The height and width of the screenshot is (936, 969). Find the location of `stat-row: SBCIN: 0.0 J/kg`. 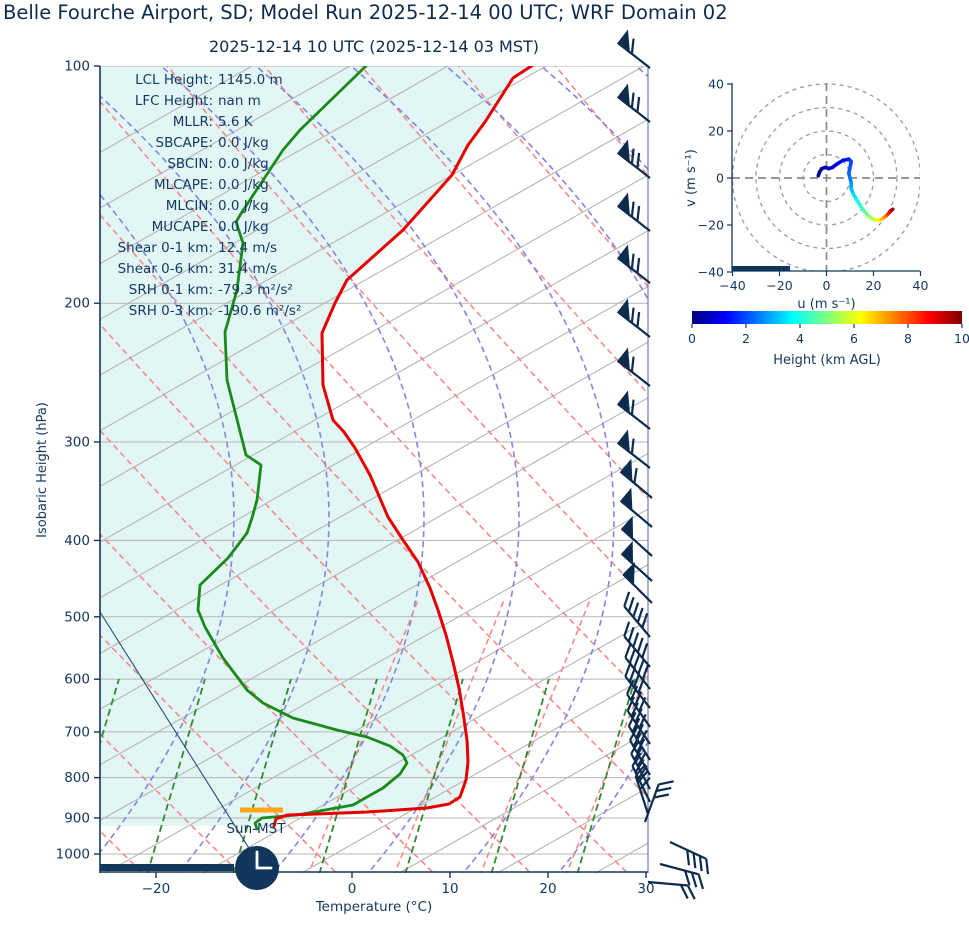

stat-row: SBCIN: 0.0 J/kg is located at coordinates (184, 166).